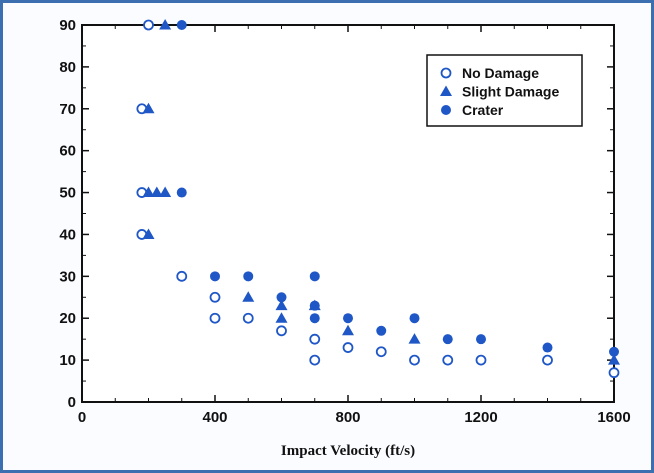  What do you see at coordinates (82, 417) in the screenshot?
I see `x-tick-label: 0` at bounding box center [82, 417].